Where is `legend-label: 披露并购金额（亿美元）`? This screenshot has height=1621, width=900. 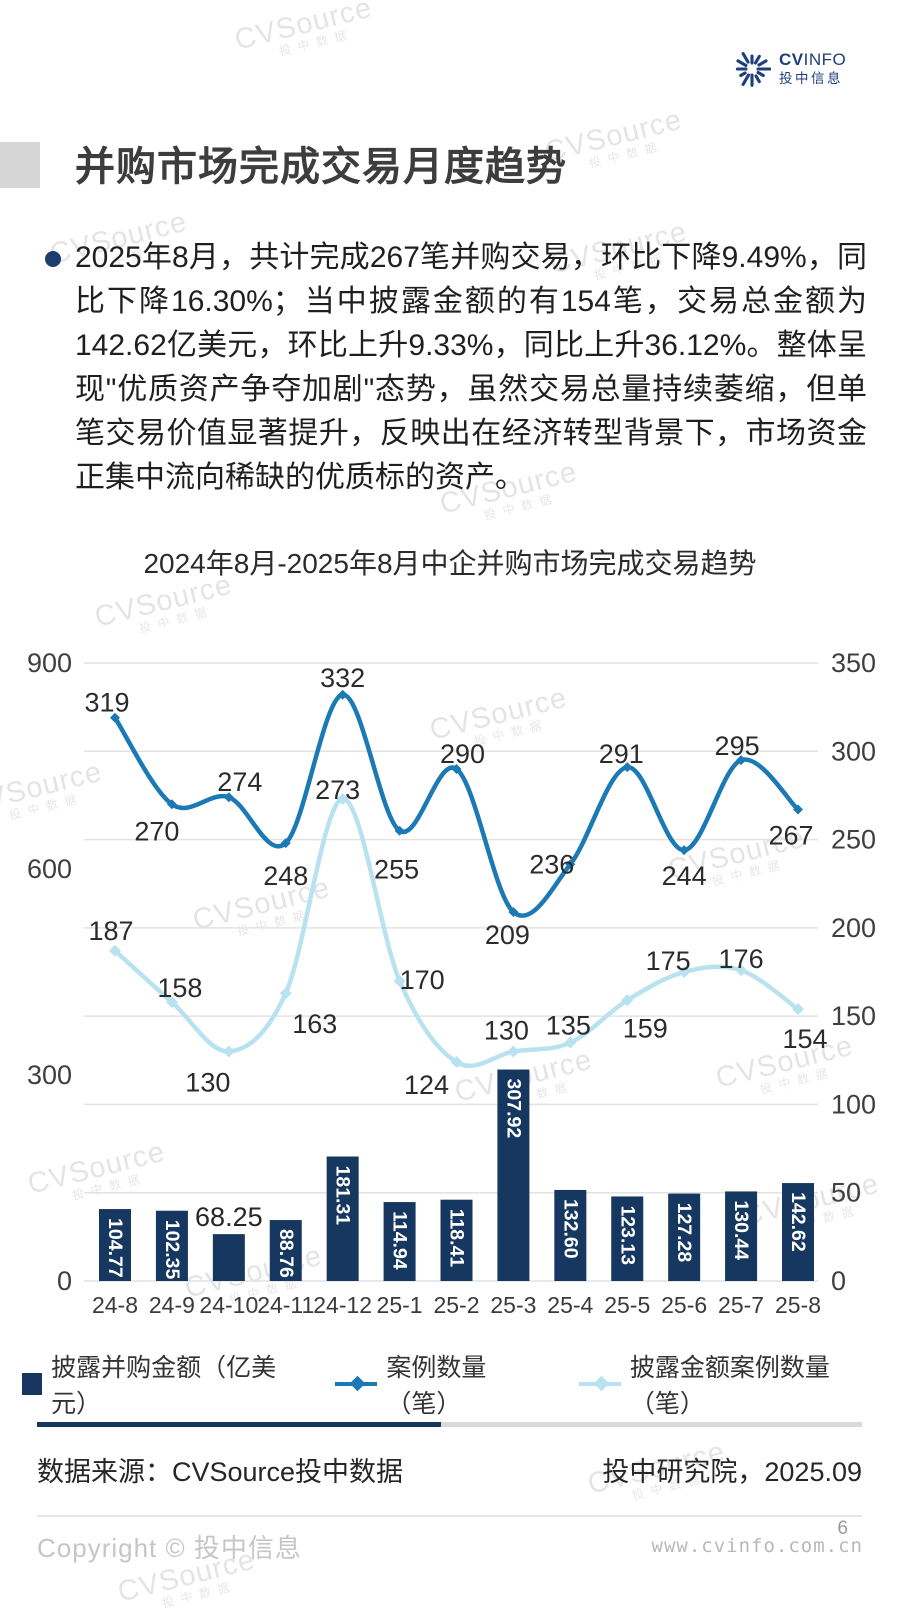 legend-label: 披露并购金额（亿美元） is located at coordinates (164, 1386).